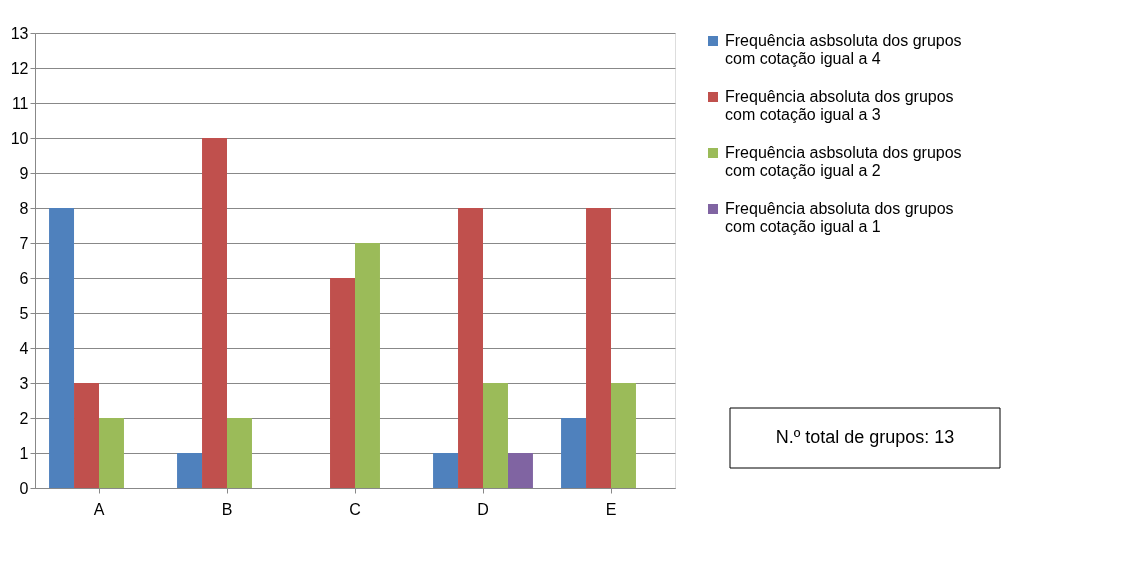 This screenshot has width=1129, height=565. I want to click on x-tick-label: A, so click(99, 509).